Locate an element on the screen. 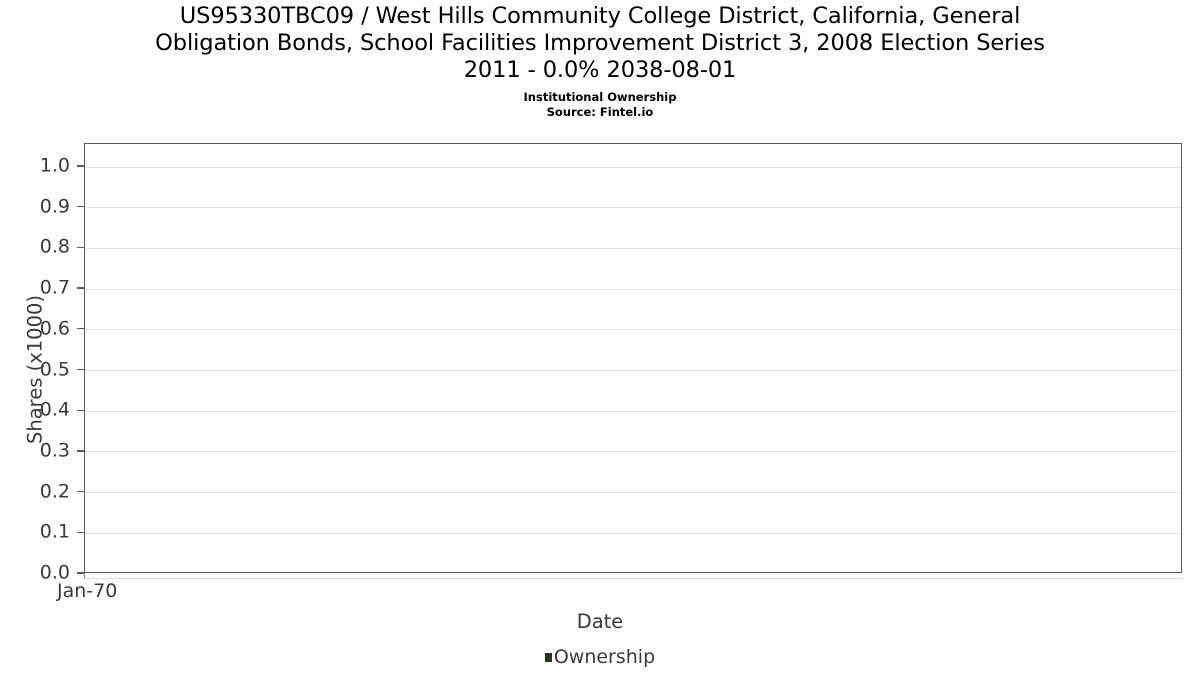 This screenshot has height=675, width=1200. y-tick-label: 0.8 is located at coordinates (54, 246).